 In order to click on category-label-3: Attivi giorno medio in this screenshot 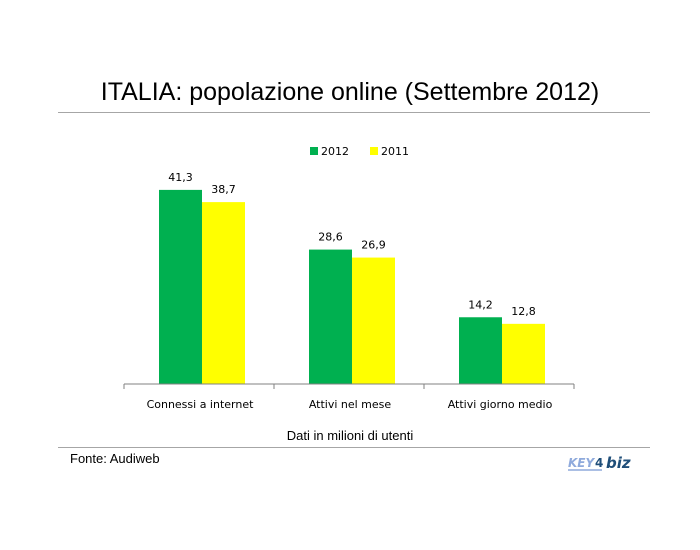, I will do `click(500, 404)`.